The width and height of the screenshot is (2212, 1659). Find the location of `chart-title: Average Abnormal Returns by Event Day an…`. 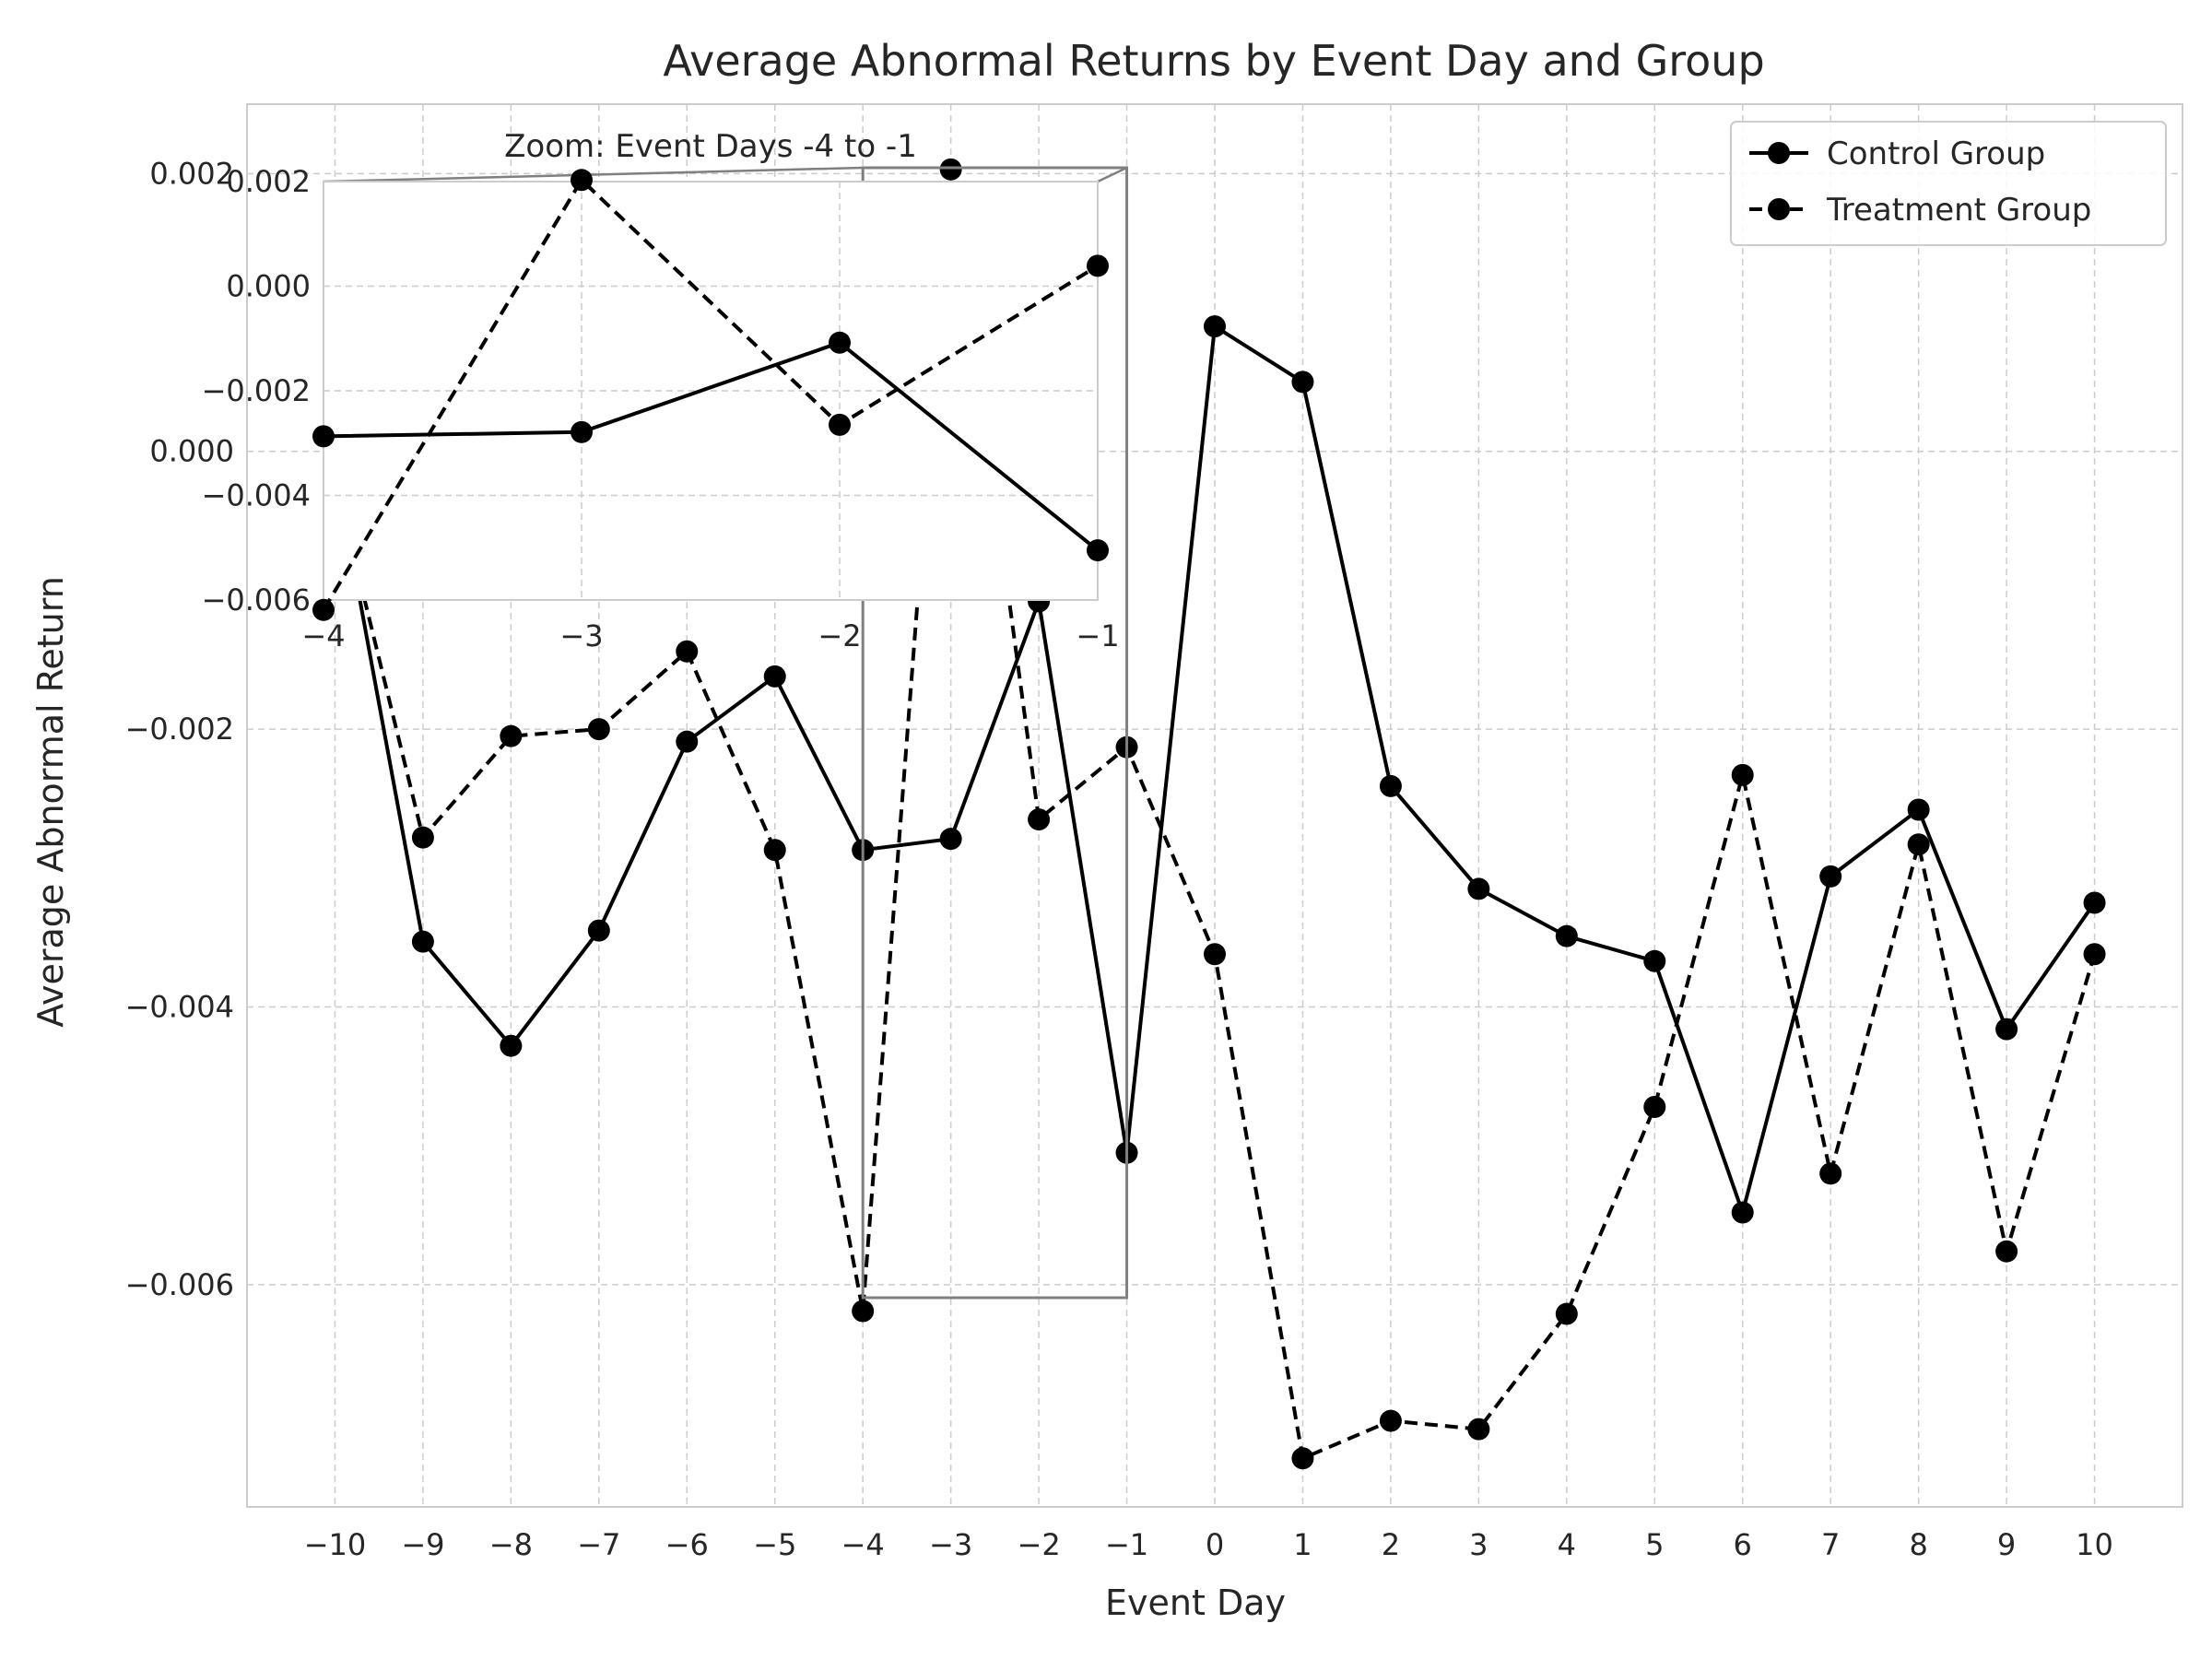

chart-title: Average Abnormal Returns by Event Day an… is located at coordinates (1213, 61).